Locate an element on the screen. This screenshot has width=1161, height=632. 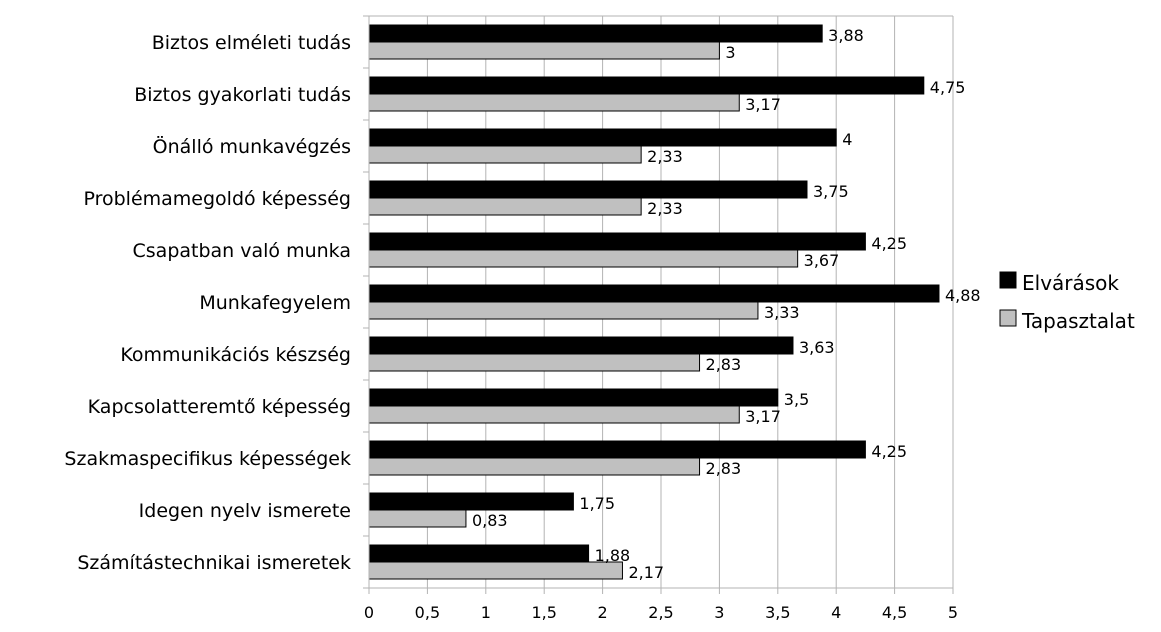
data-label-tapasztalat: 0,83 is located at coordinates (490, 520).